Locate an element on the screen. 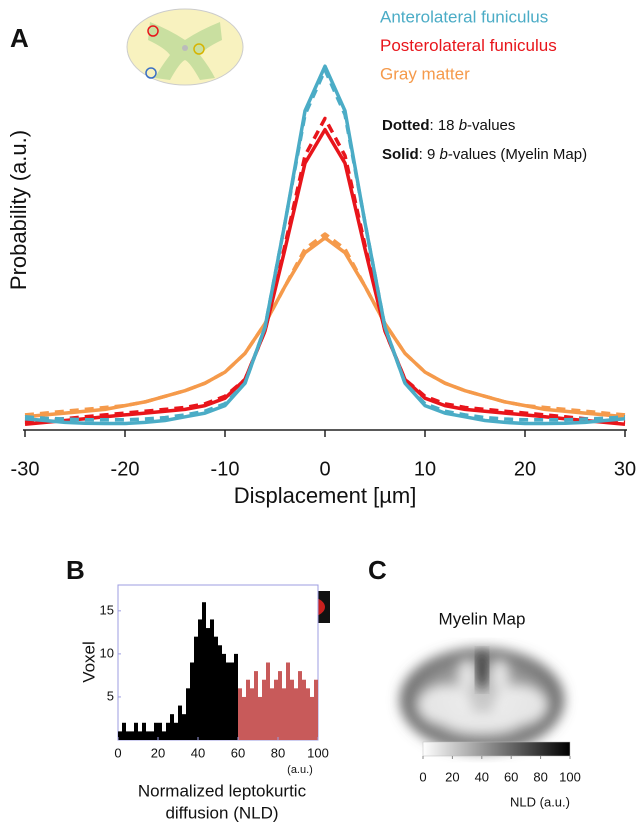  note: Dotted: 18 b-values is located at coordinates (448, 125).